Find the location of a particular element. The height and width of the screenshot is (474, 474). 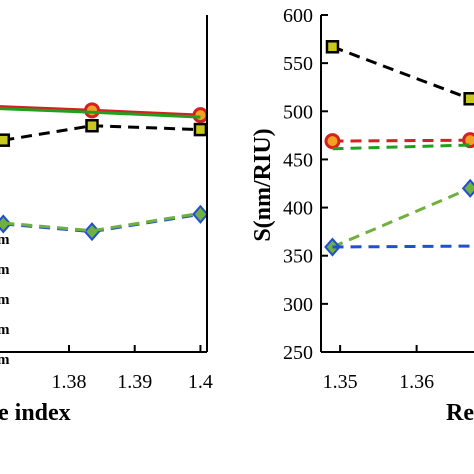

left-series-group is located at coordinates (104, 172).